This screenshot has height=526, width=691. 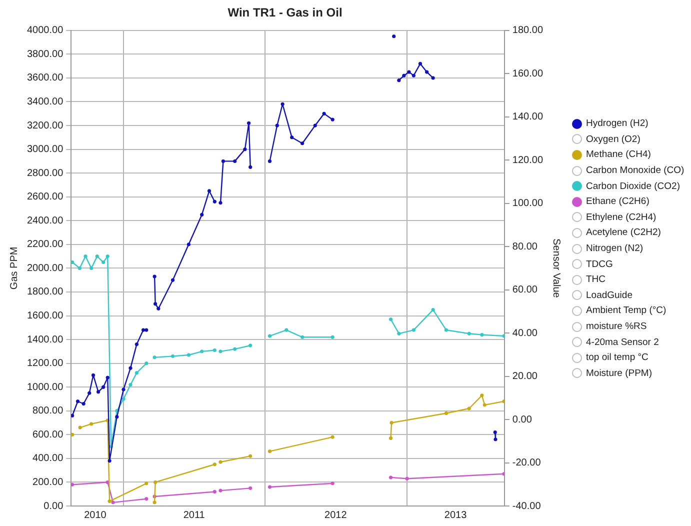 I want to click on y2-tick-label: 20.00, so click(x=525, y=376).